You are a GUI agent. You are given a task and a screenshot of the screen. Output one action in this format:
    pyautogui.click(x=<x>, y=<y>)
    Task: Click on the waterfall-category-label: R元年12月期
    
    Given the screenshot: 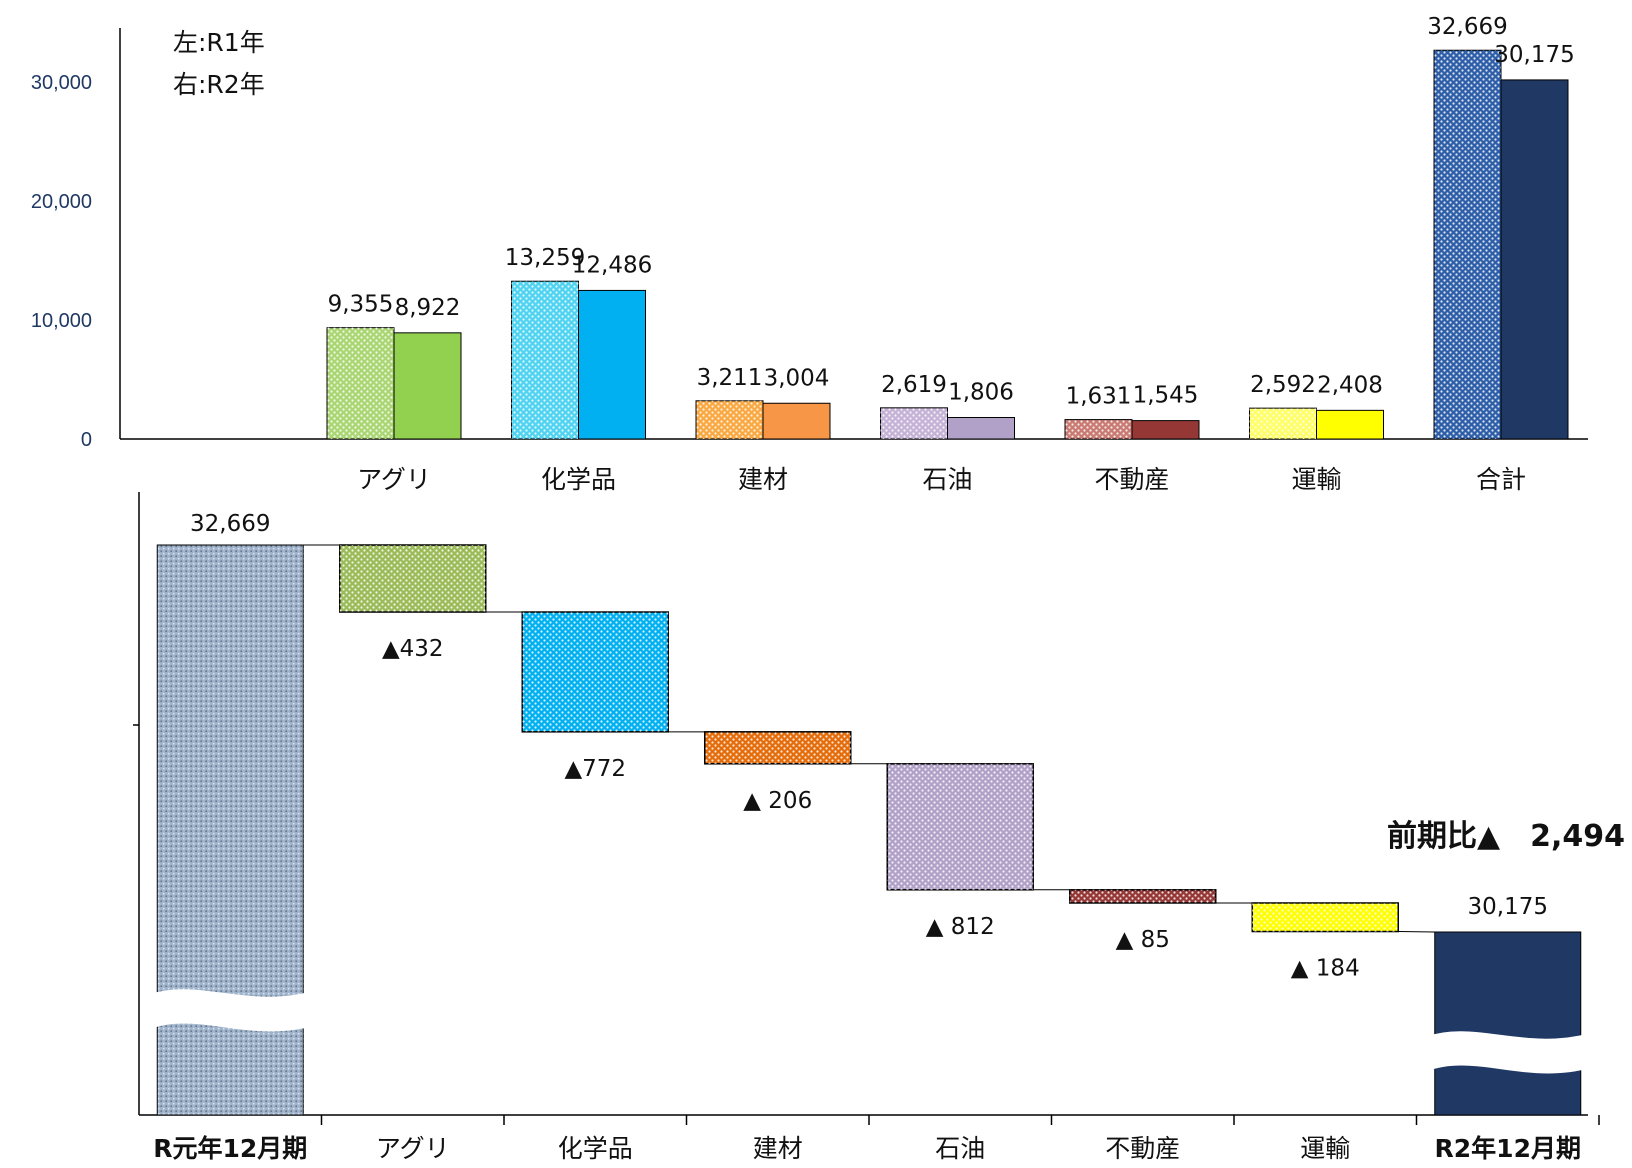 What is the action you would take?
    pyautogui.click(x=230, y=1148)
    